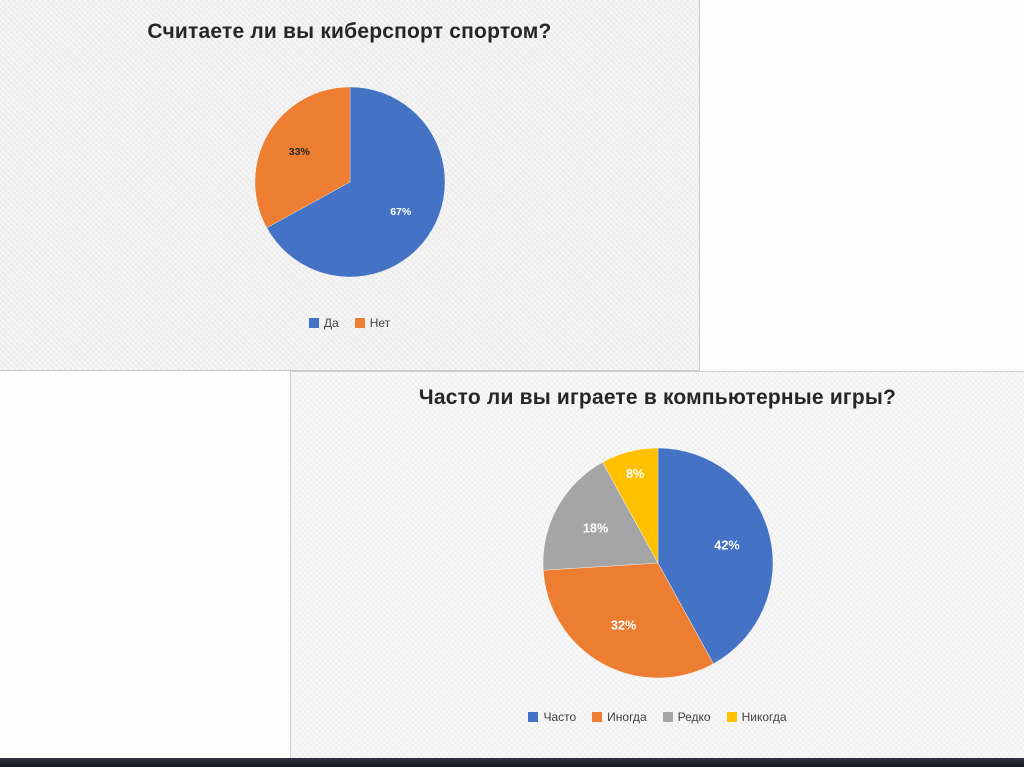  I want to click on legend-label-nikogda: Никогда, so click(764, 717).